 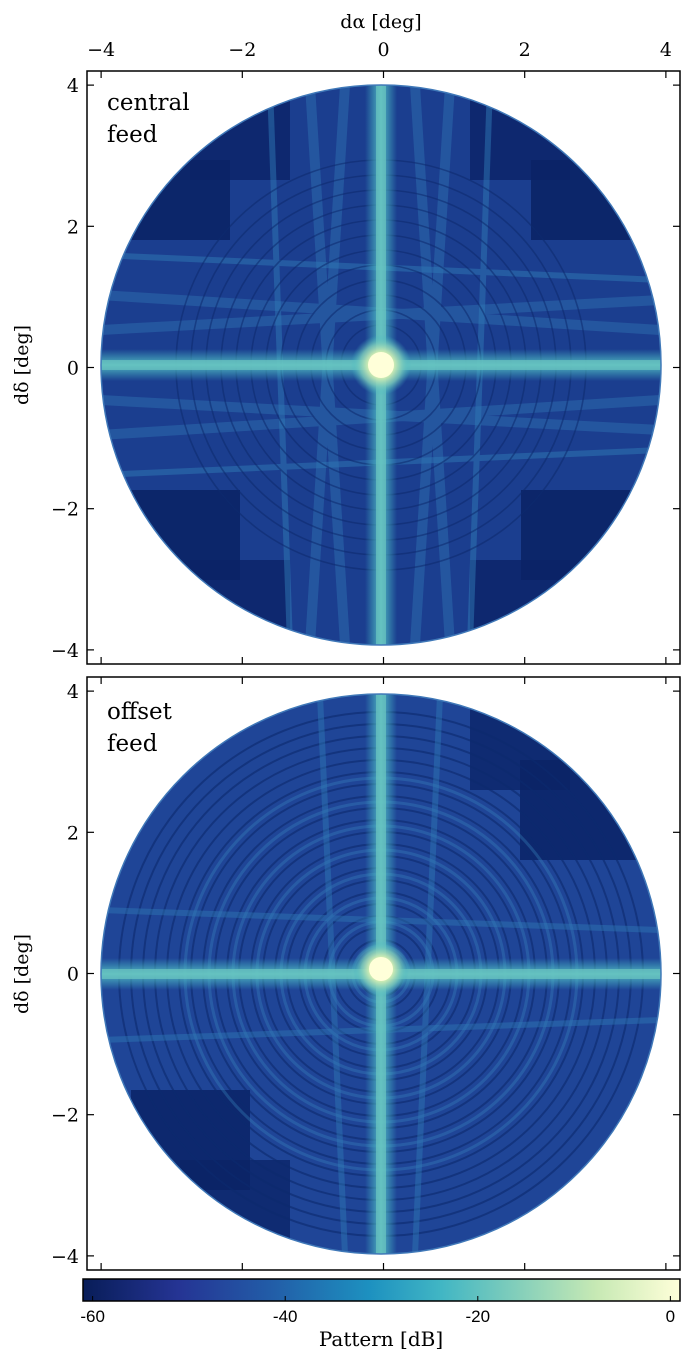 What do you see at coordinates (140, 712) in the screenshot?
I see `panel-label-bottom-line1: offset` at bounding box center [140, 712].